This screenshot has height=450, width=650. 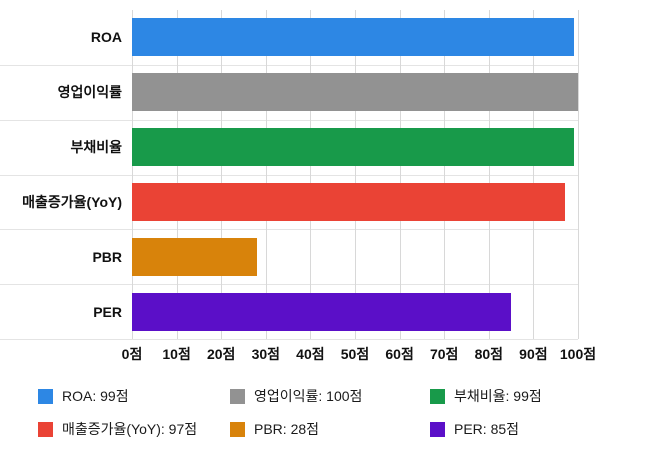 I want to click on x-axis-tick-label: 10점, so click(x=176, y=354).